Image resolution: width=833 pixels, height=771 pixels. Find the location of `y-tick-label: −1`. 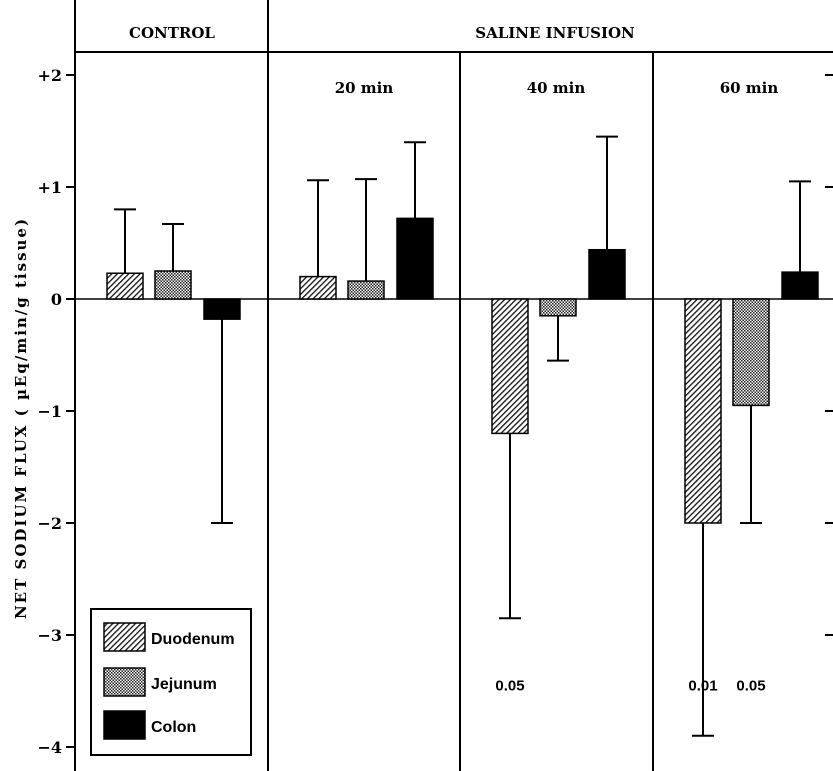

y-tick-label: −1 is located at coordinates (49, 411).